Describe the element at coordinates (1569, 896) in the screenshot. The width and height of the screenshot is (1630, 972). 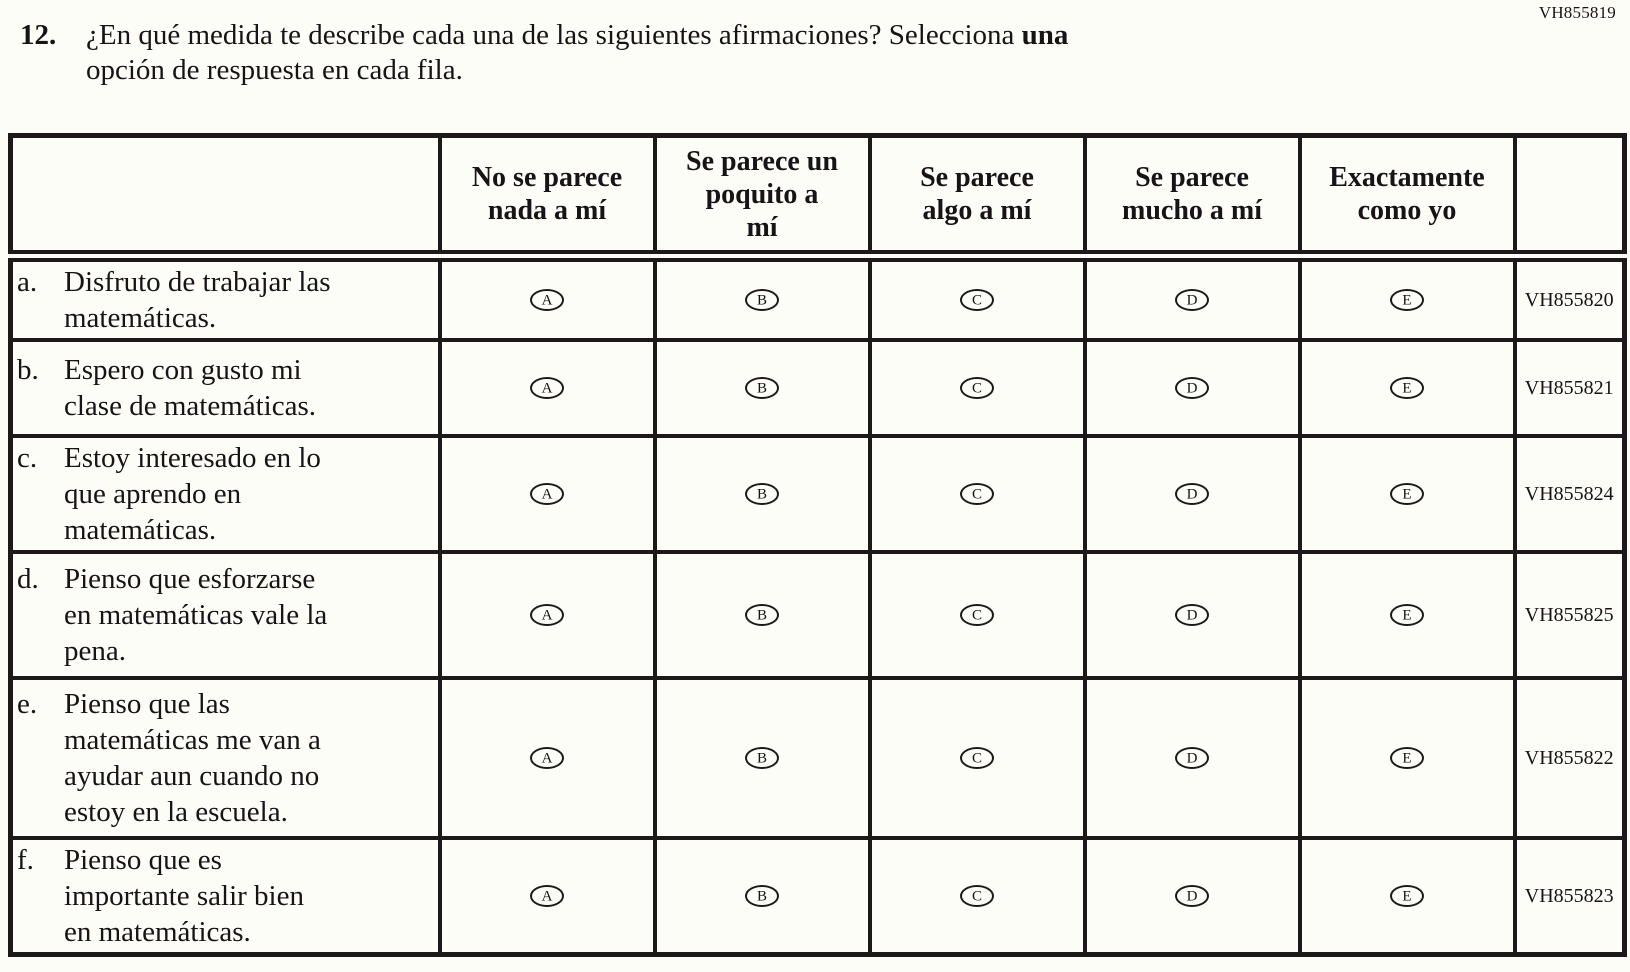
I see `item-code: VH855823` at that location.